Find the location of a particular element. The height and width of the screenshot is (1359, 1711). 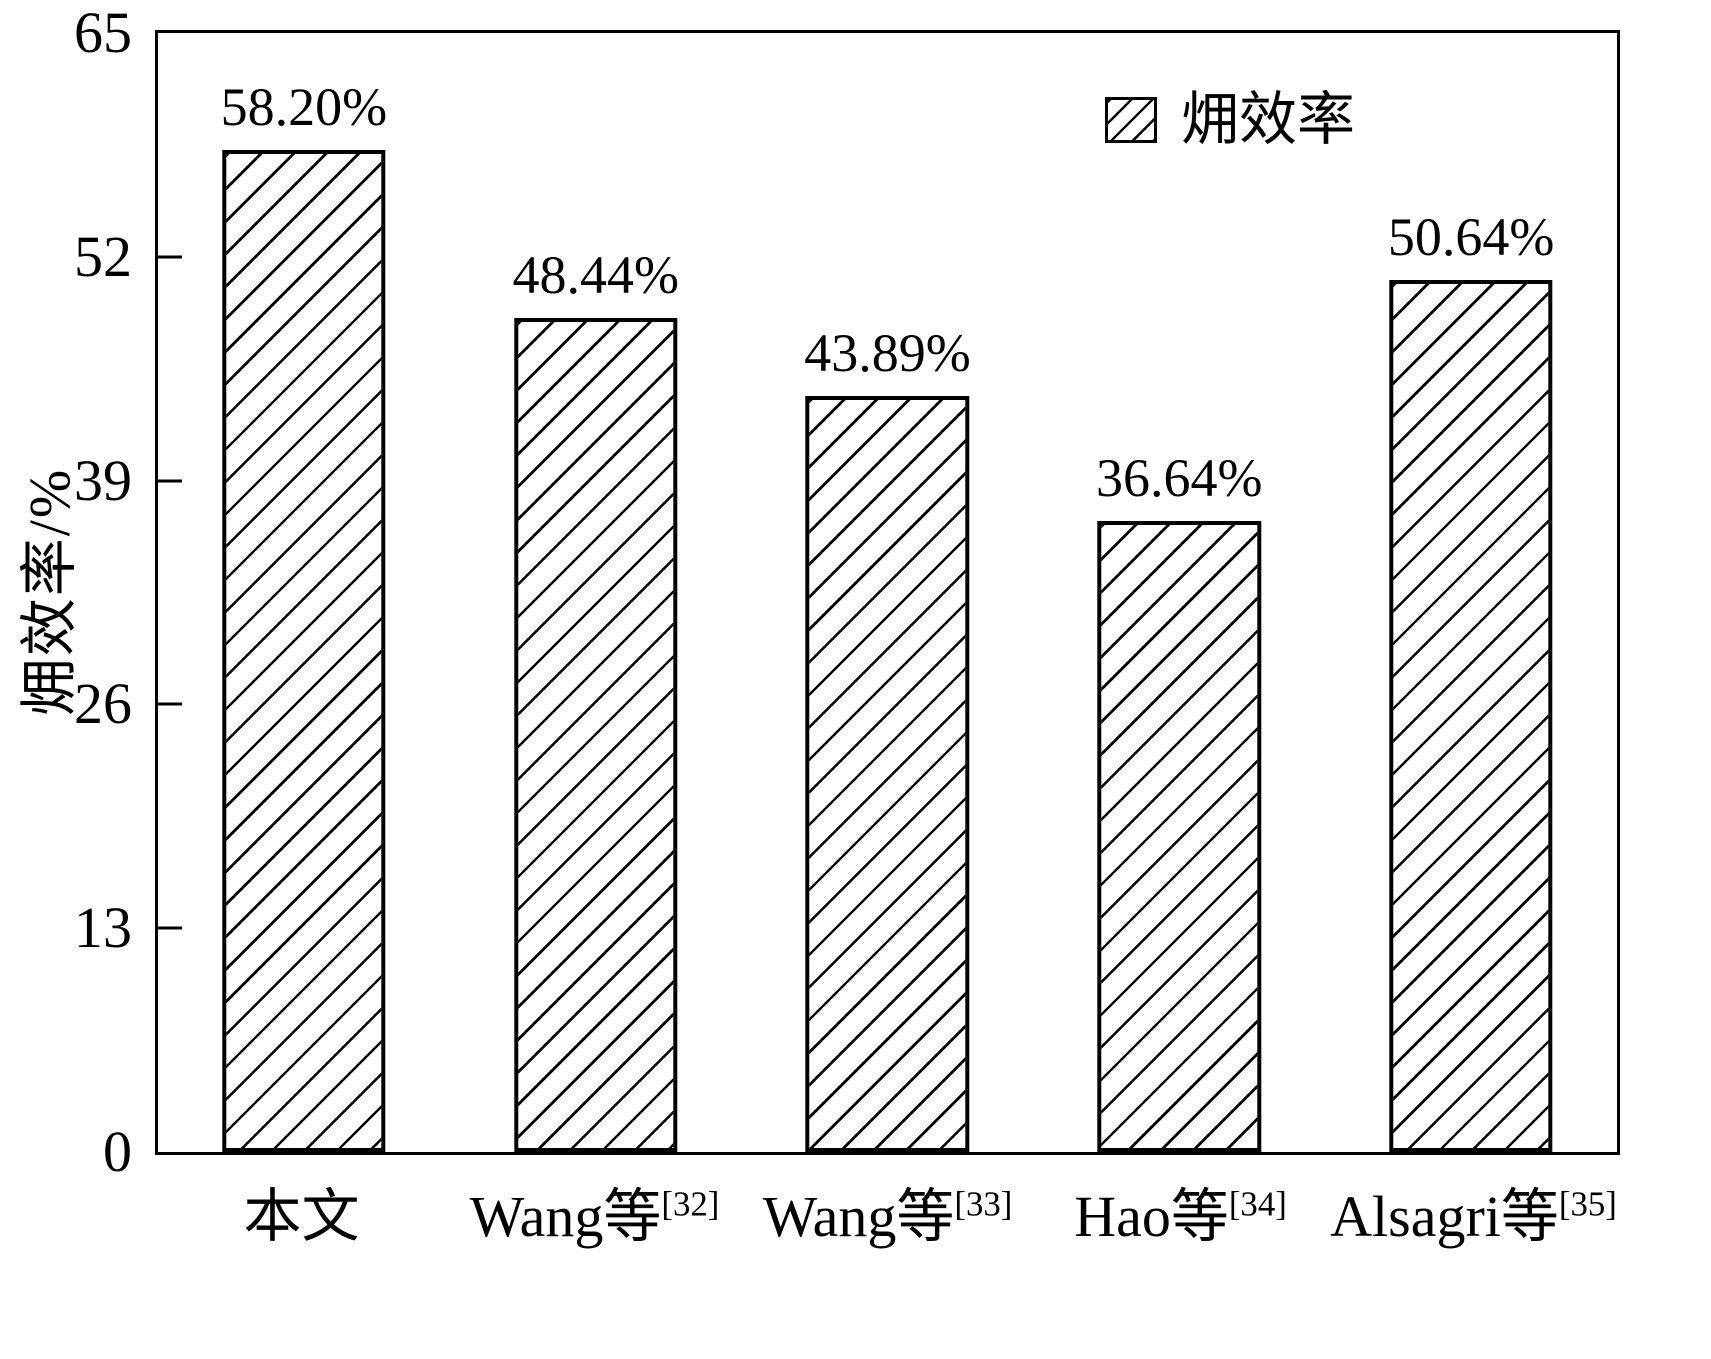

x-axis-category-label: Hao等[34] is located at coordinates (1180, 1216).